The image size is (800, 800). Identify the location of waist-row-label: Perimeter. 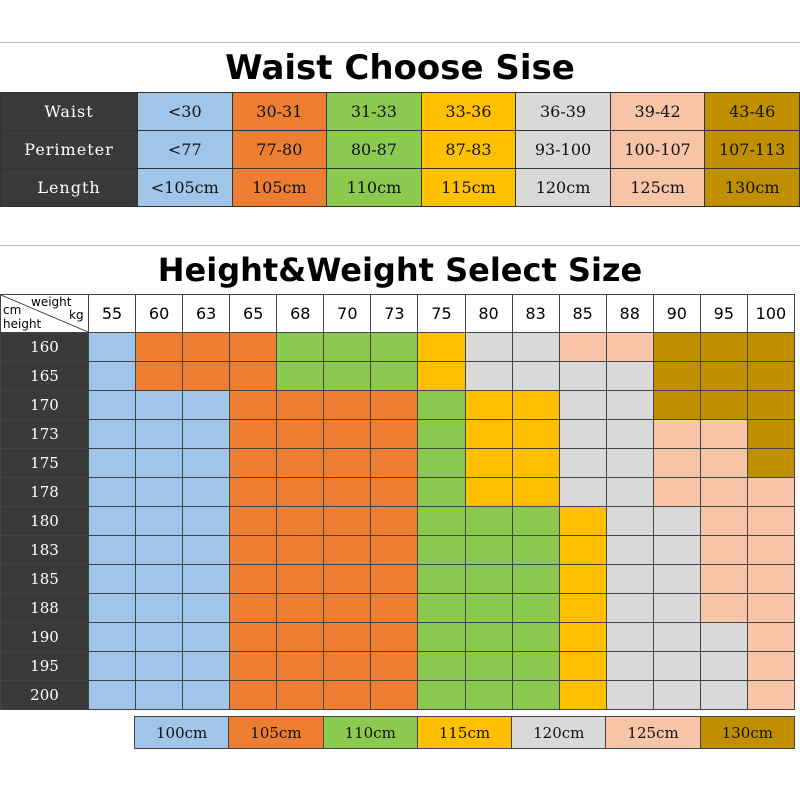
(69, 149).